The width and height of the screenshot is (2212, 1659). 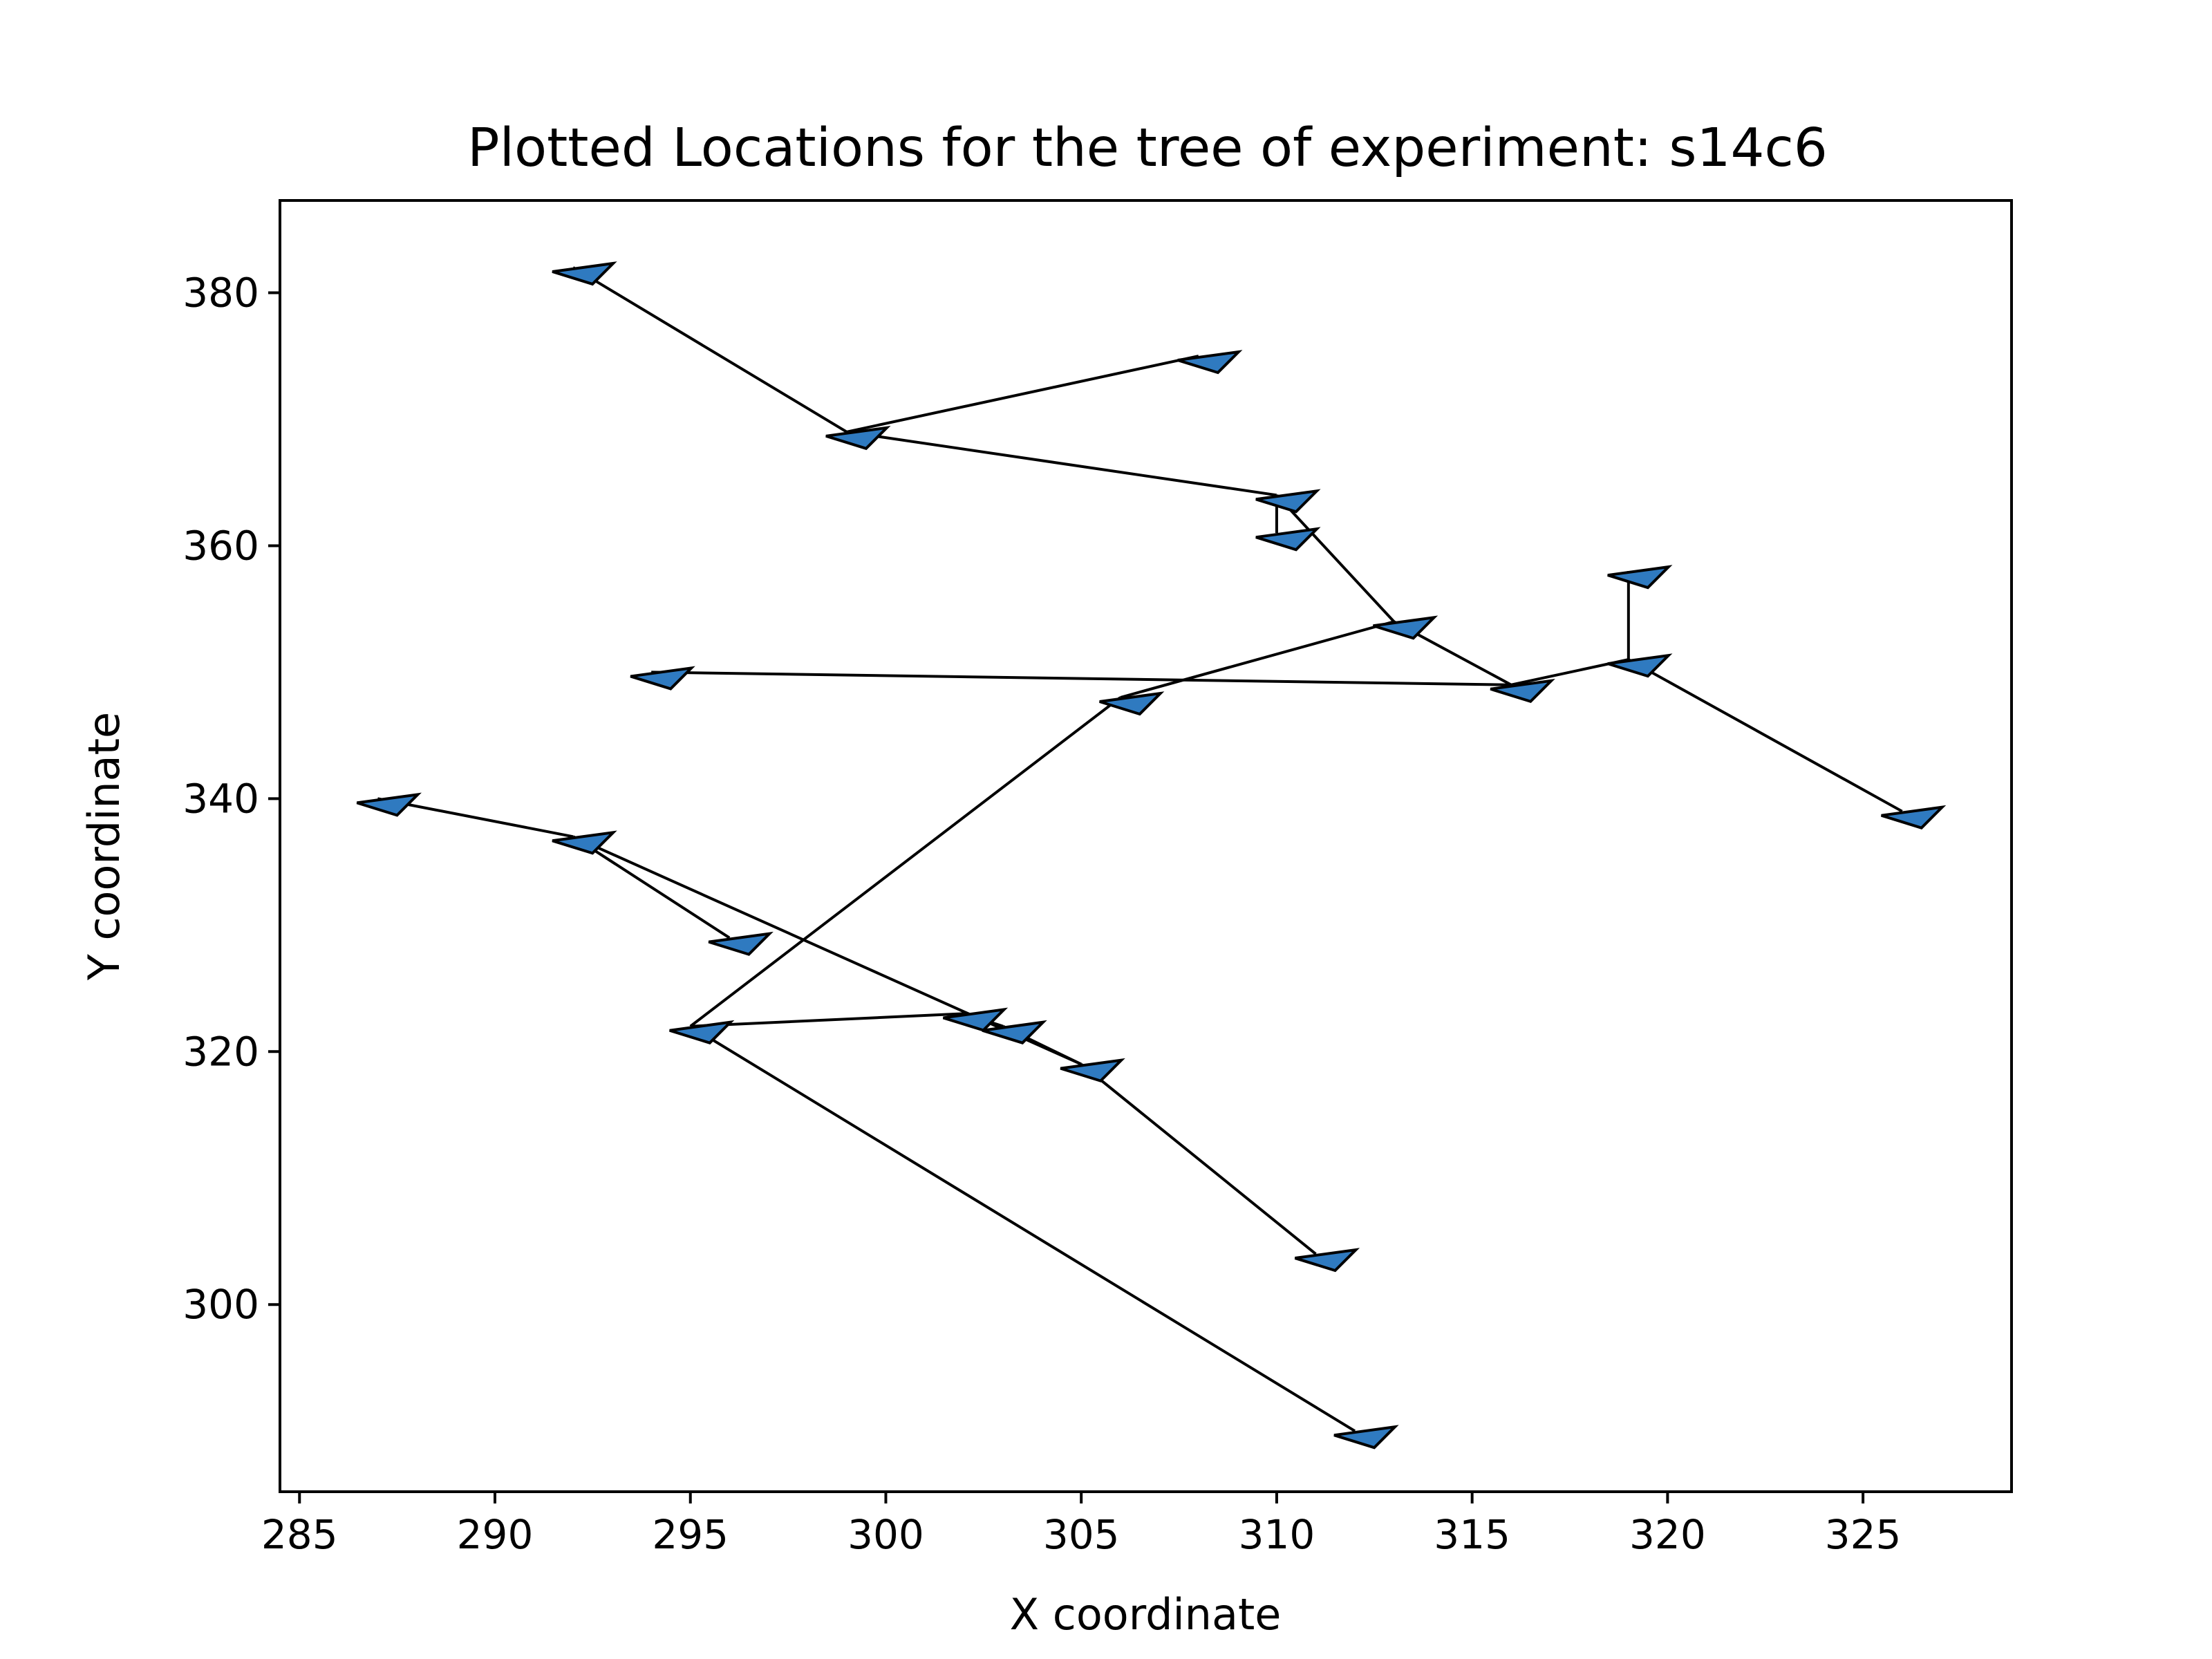 What do you see at coordinates (1277, 1535) in the screenshot?
I see `x-tick-label: 310` at bounding box center [1277, 1535].